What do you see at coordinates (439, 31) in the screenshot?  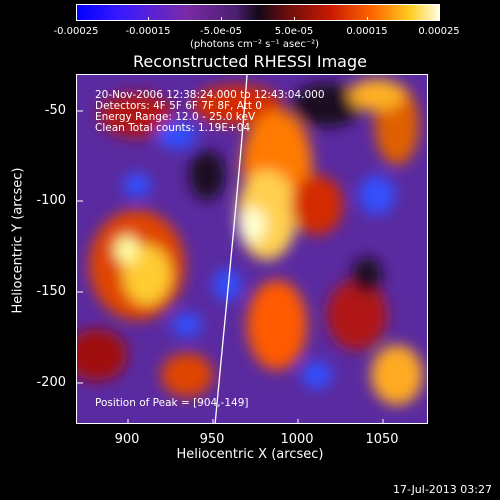 I see `colorbar-tick-label: 0.00025` at bounding box center [439, 31].